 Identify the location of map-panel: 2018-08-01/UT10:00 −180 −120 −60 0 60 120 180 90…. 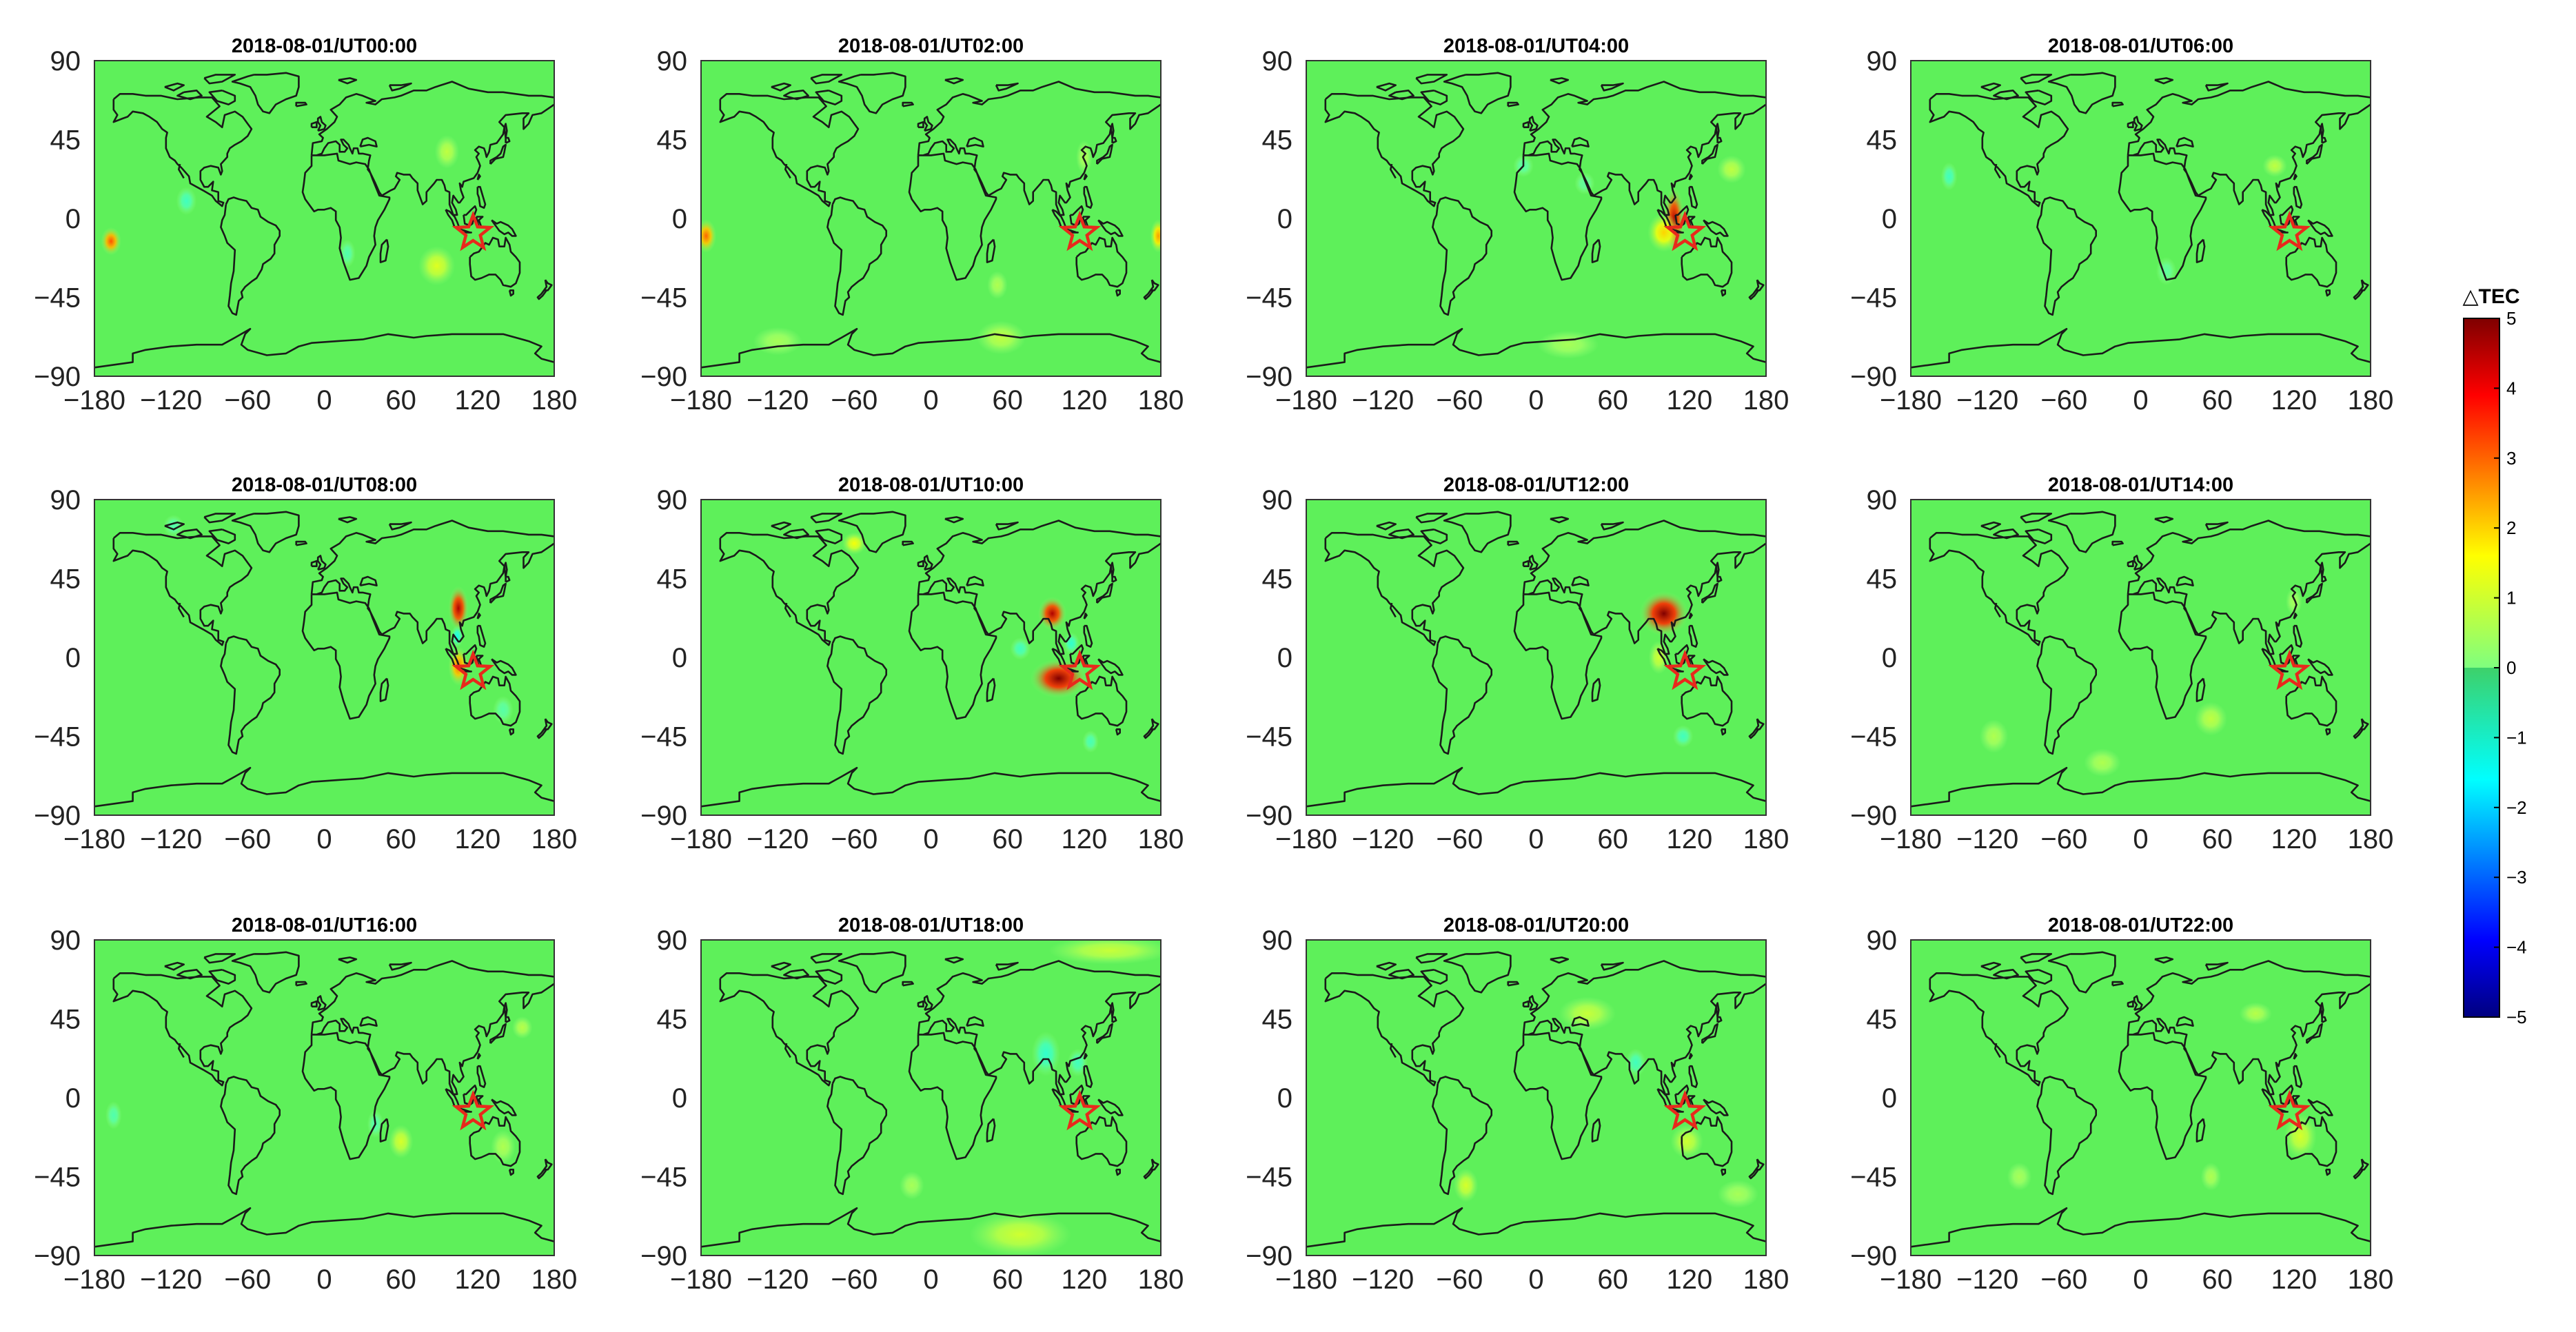
(912, 664).